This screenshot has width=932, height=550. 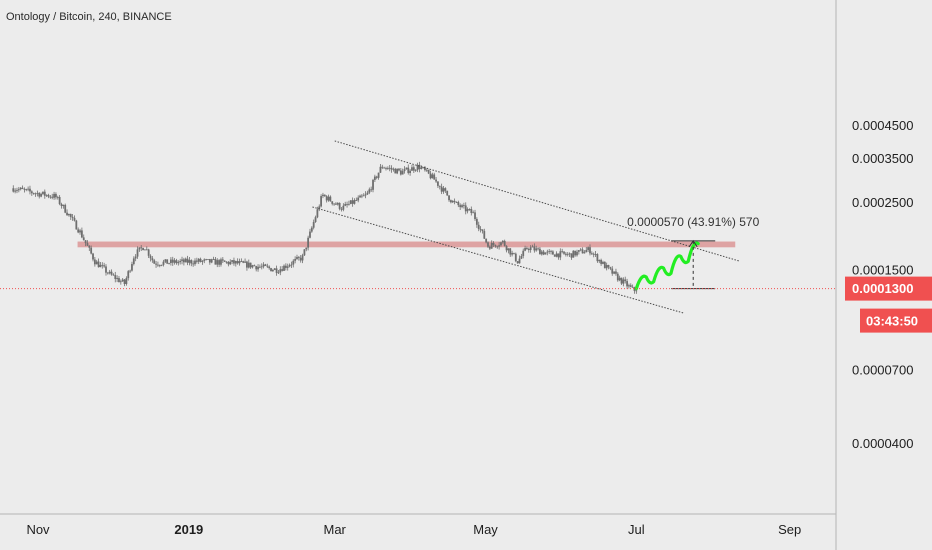 I want to click on y-tick-label: 0.0000400, so click(x=882, y=443).